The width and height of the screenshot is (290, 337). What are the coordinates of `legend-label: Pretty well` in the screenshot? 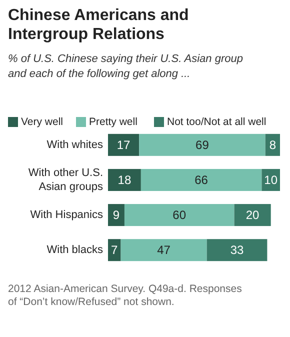 It's located at (113, 122).